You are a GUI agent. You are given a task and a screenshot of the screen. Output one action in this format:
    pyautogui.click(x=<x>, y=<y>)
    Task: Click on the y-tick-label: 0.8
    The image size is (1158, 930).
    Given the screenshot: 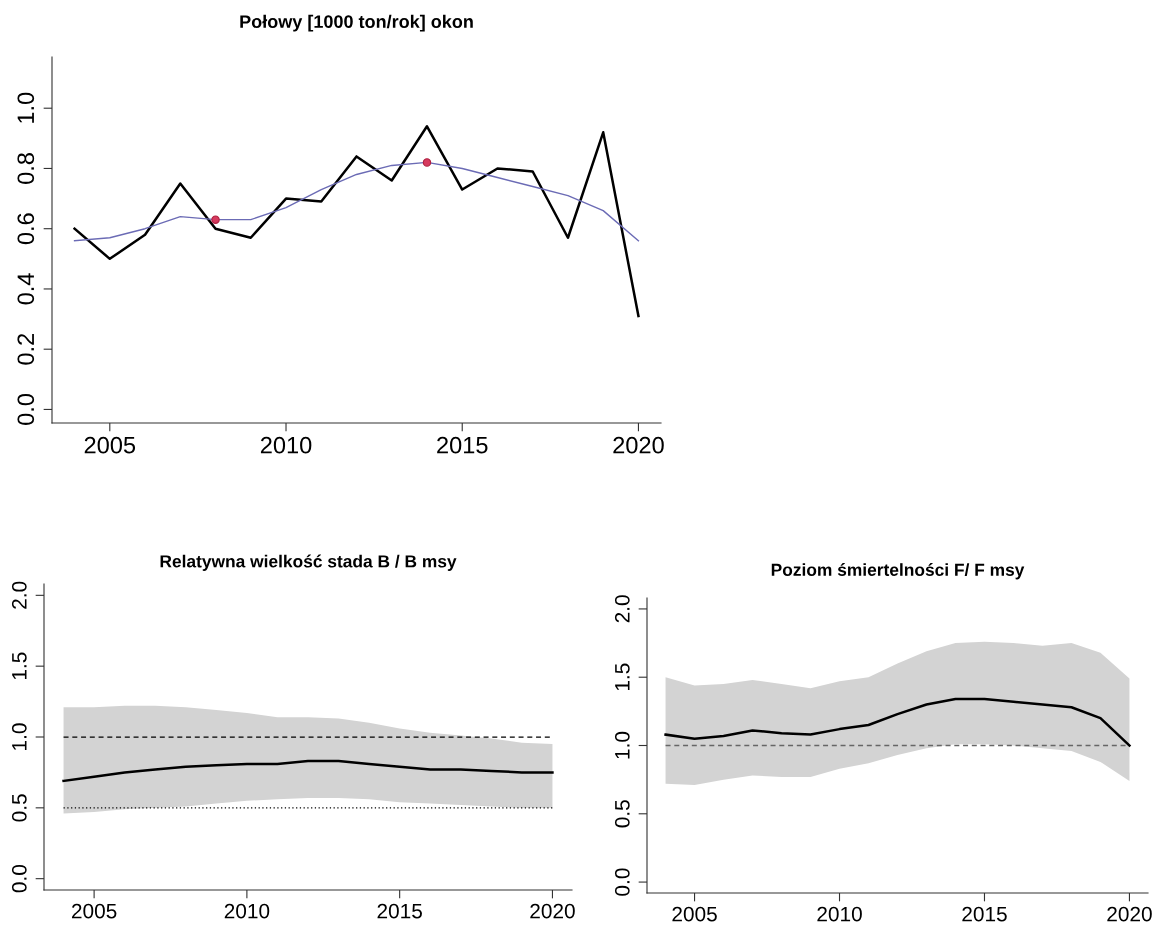 What is the action you would take?
    pyautogui.click(x=26, y=168)
    